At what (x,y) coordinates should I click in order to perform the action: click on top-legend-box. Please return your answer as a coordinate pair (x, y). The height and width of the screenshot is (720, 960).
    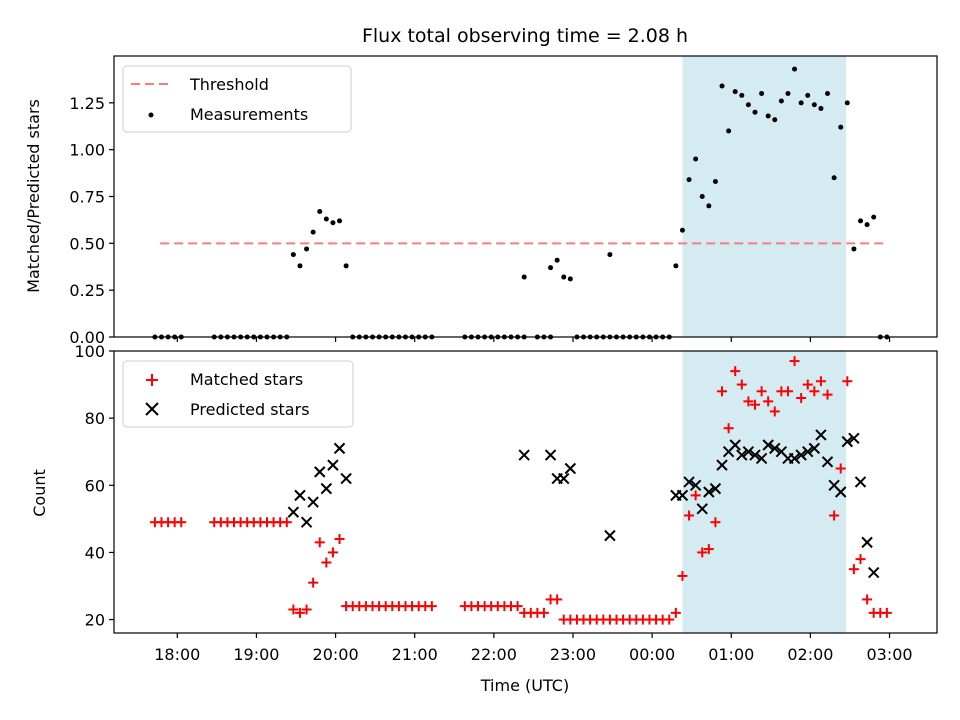
    Looking at the image, I should click on (237, 99).